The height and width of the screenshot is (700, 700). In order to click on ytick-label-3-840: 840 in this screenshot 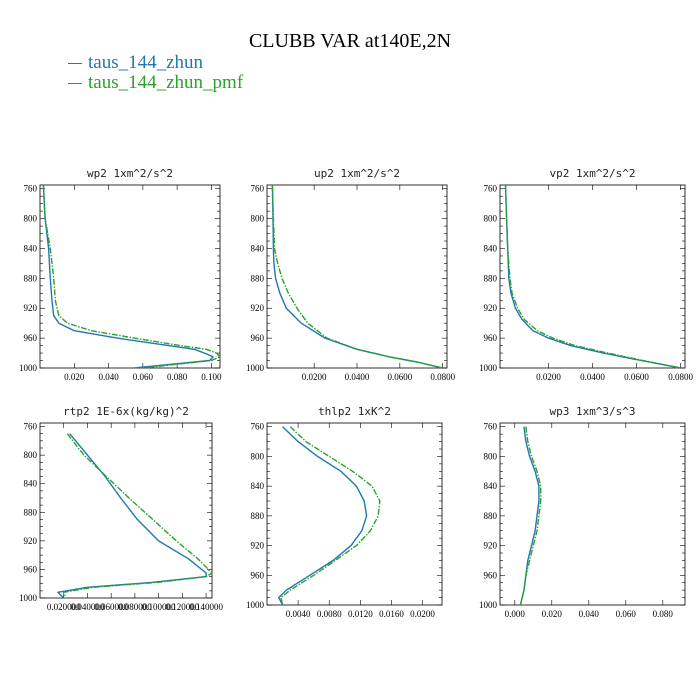, I will do `click(31, 484)`.